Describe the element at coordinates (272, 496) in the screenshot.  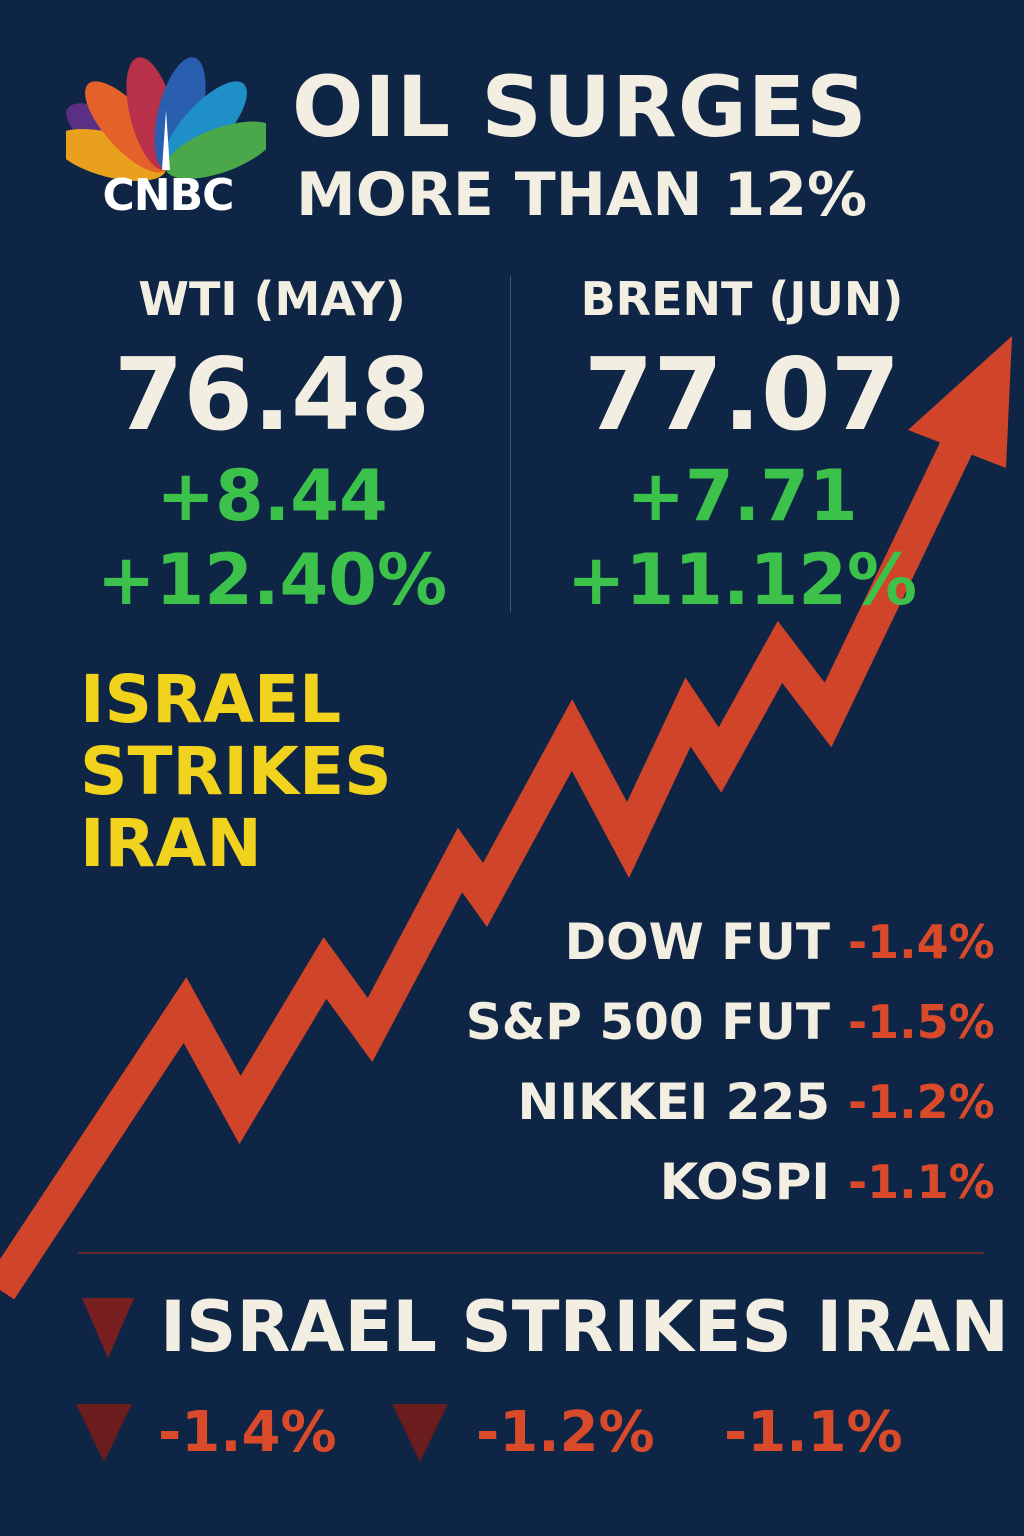
I see `wti-change: +8.44` at that location.